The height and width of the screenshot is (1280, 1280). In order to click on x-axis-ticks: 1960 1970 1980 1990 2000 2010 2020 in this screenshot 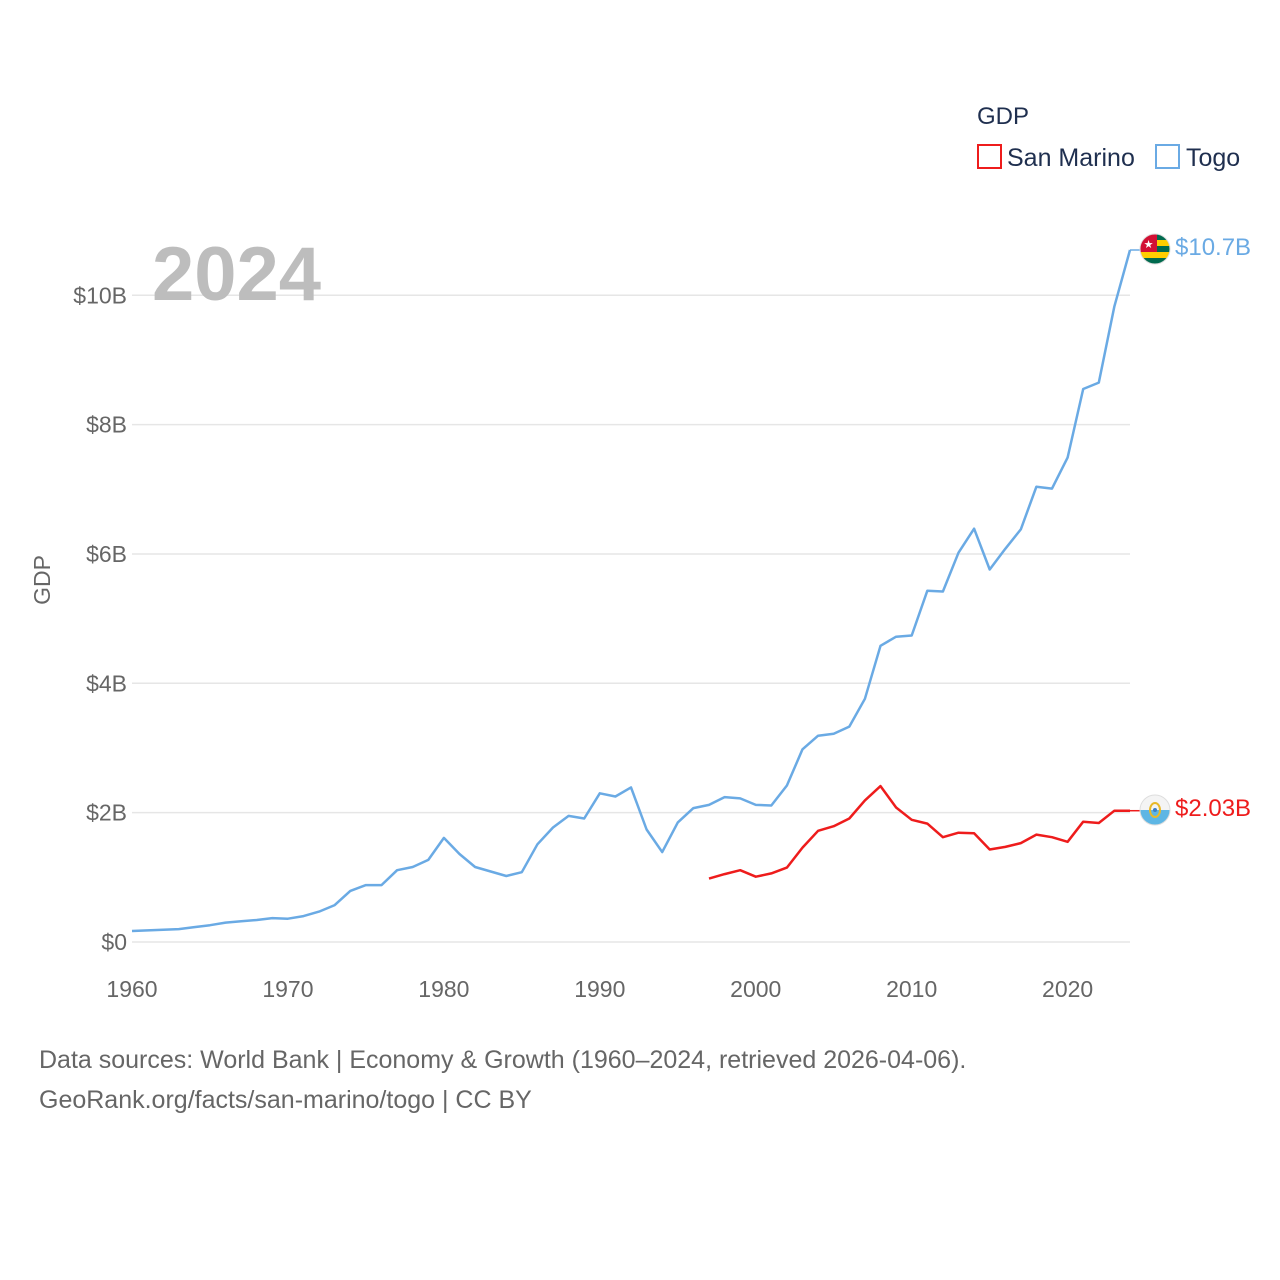, I will do `click(599, 989)`.